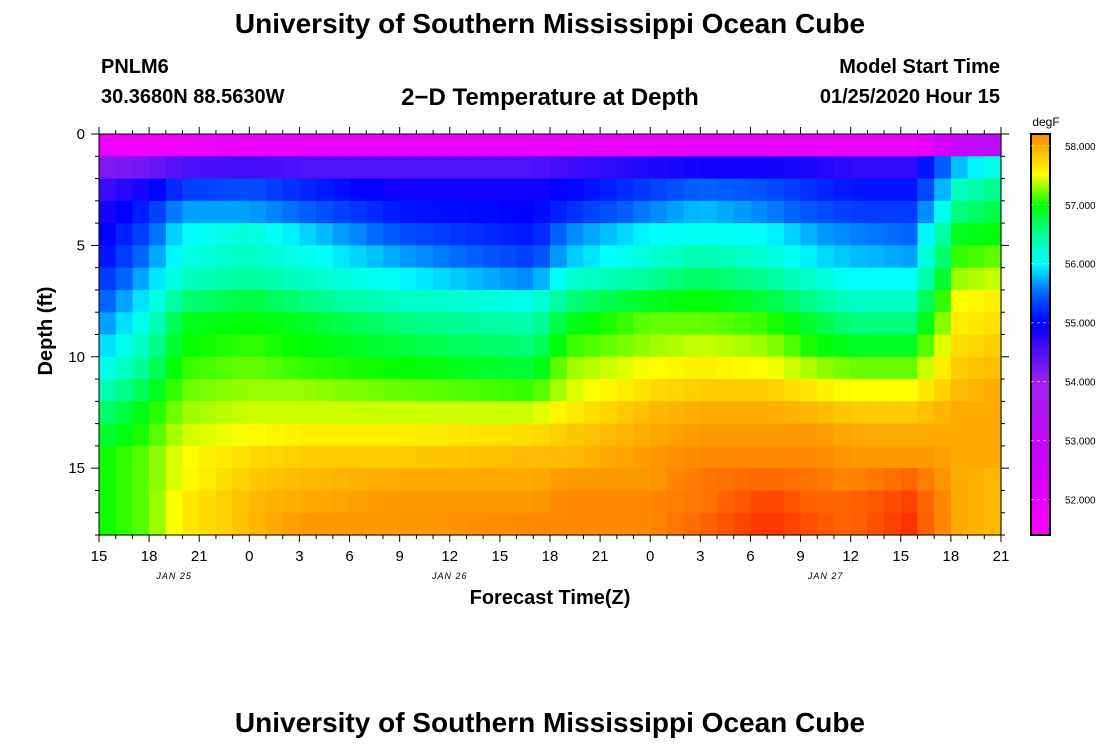 The width and height of the screenshot is (1100, 750). Describe the element at coordinates (550, 598) in the screenshot. I see `x-axis-title: Forecast Time(Z)` at that location.